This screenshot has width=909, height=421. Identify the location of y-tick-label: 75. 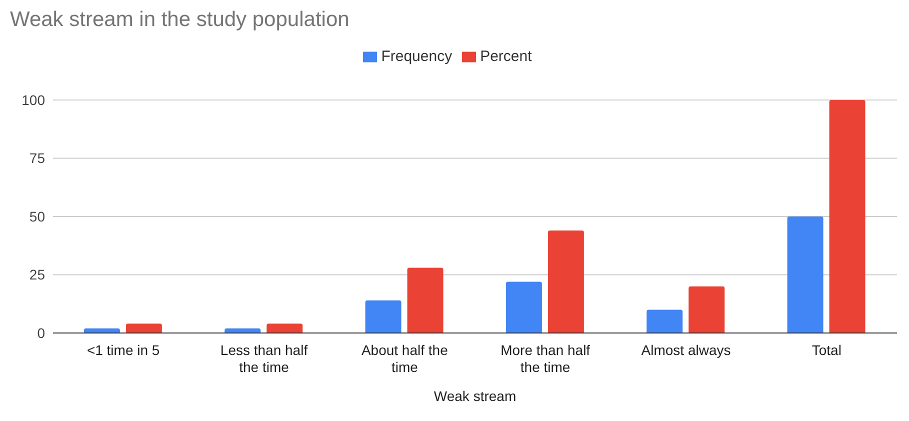
(37, 158).